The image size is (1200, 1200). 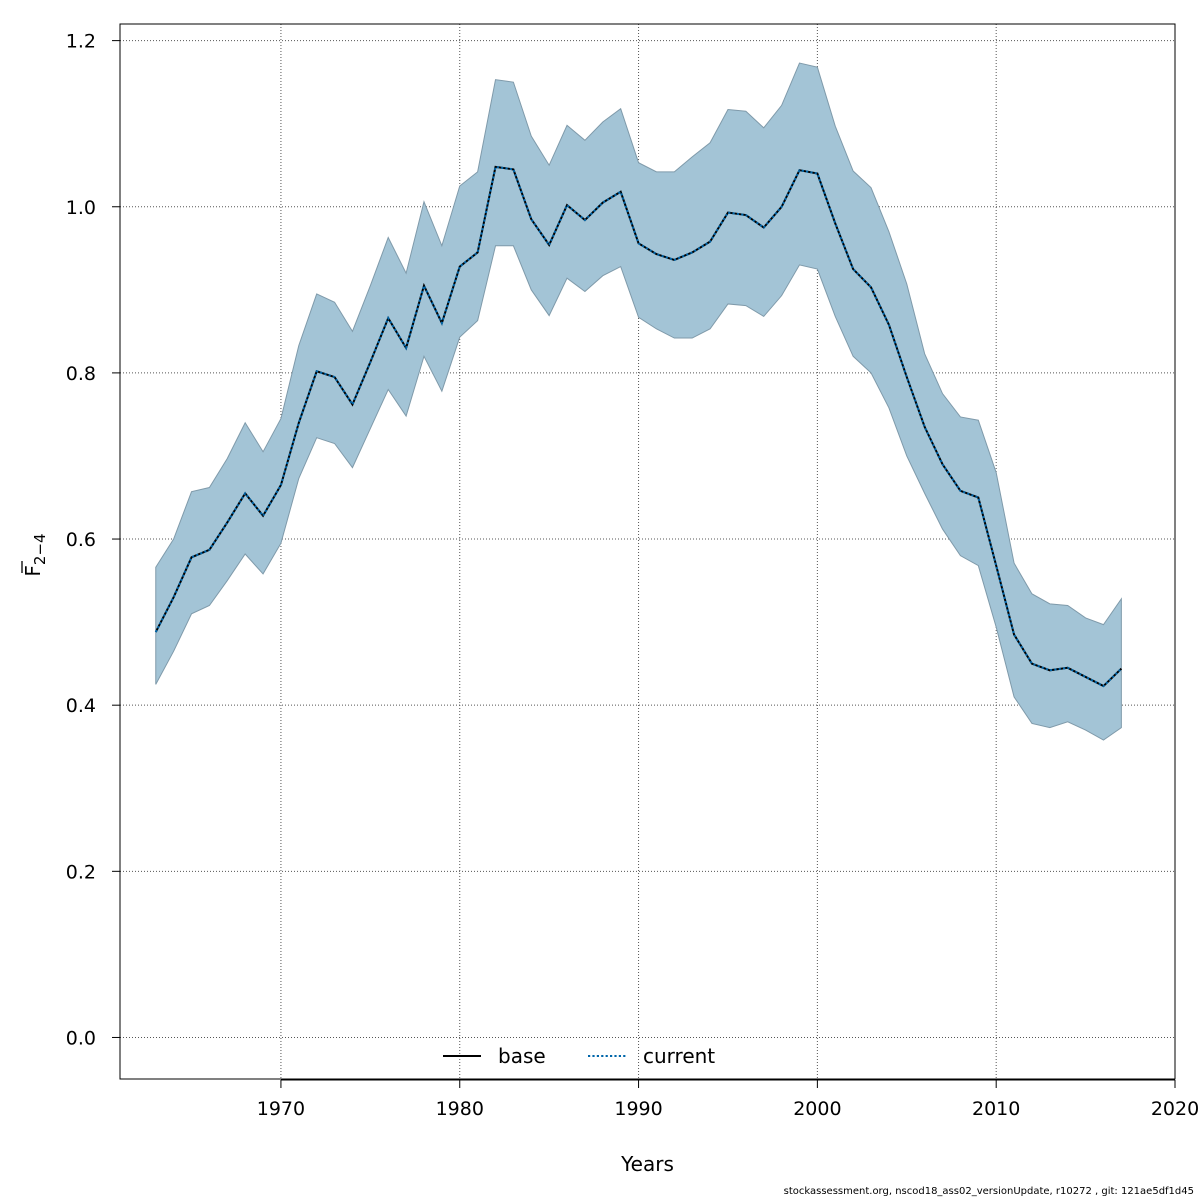 What do you see at coordinates (81, 208) in the screenshot?
I see `y-tick-label: 1.0` at bounding box center [81, 208].